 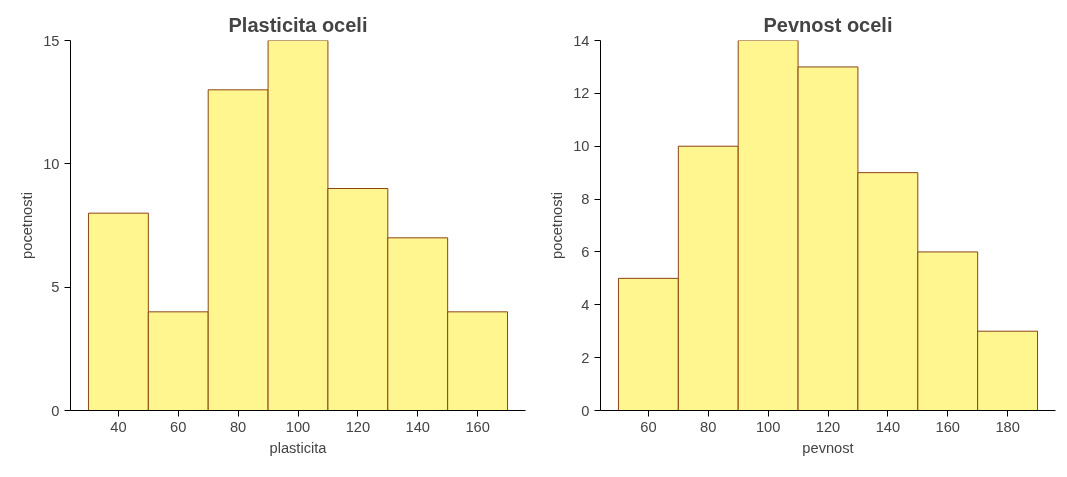 I want to click on y-tick-label: 4, so click(x=585, y=304).